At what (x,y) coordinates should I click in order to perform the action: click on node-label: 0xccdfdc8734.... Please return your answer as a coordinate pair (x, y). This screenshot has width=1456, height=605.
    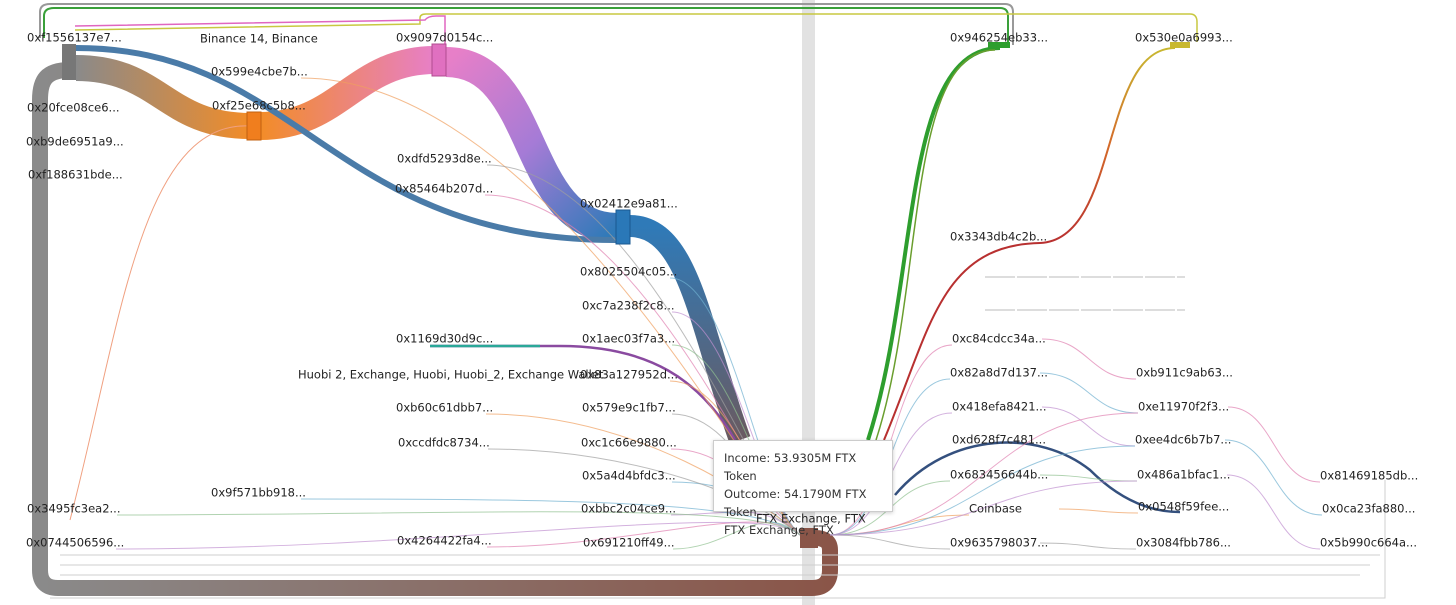
    Looking at the image, I should click on (444, 443).